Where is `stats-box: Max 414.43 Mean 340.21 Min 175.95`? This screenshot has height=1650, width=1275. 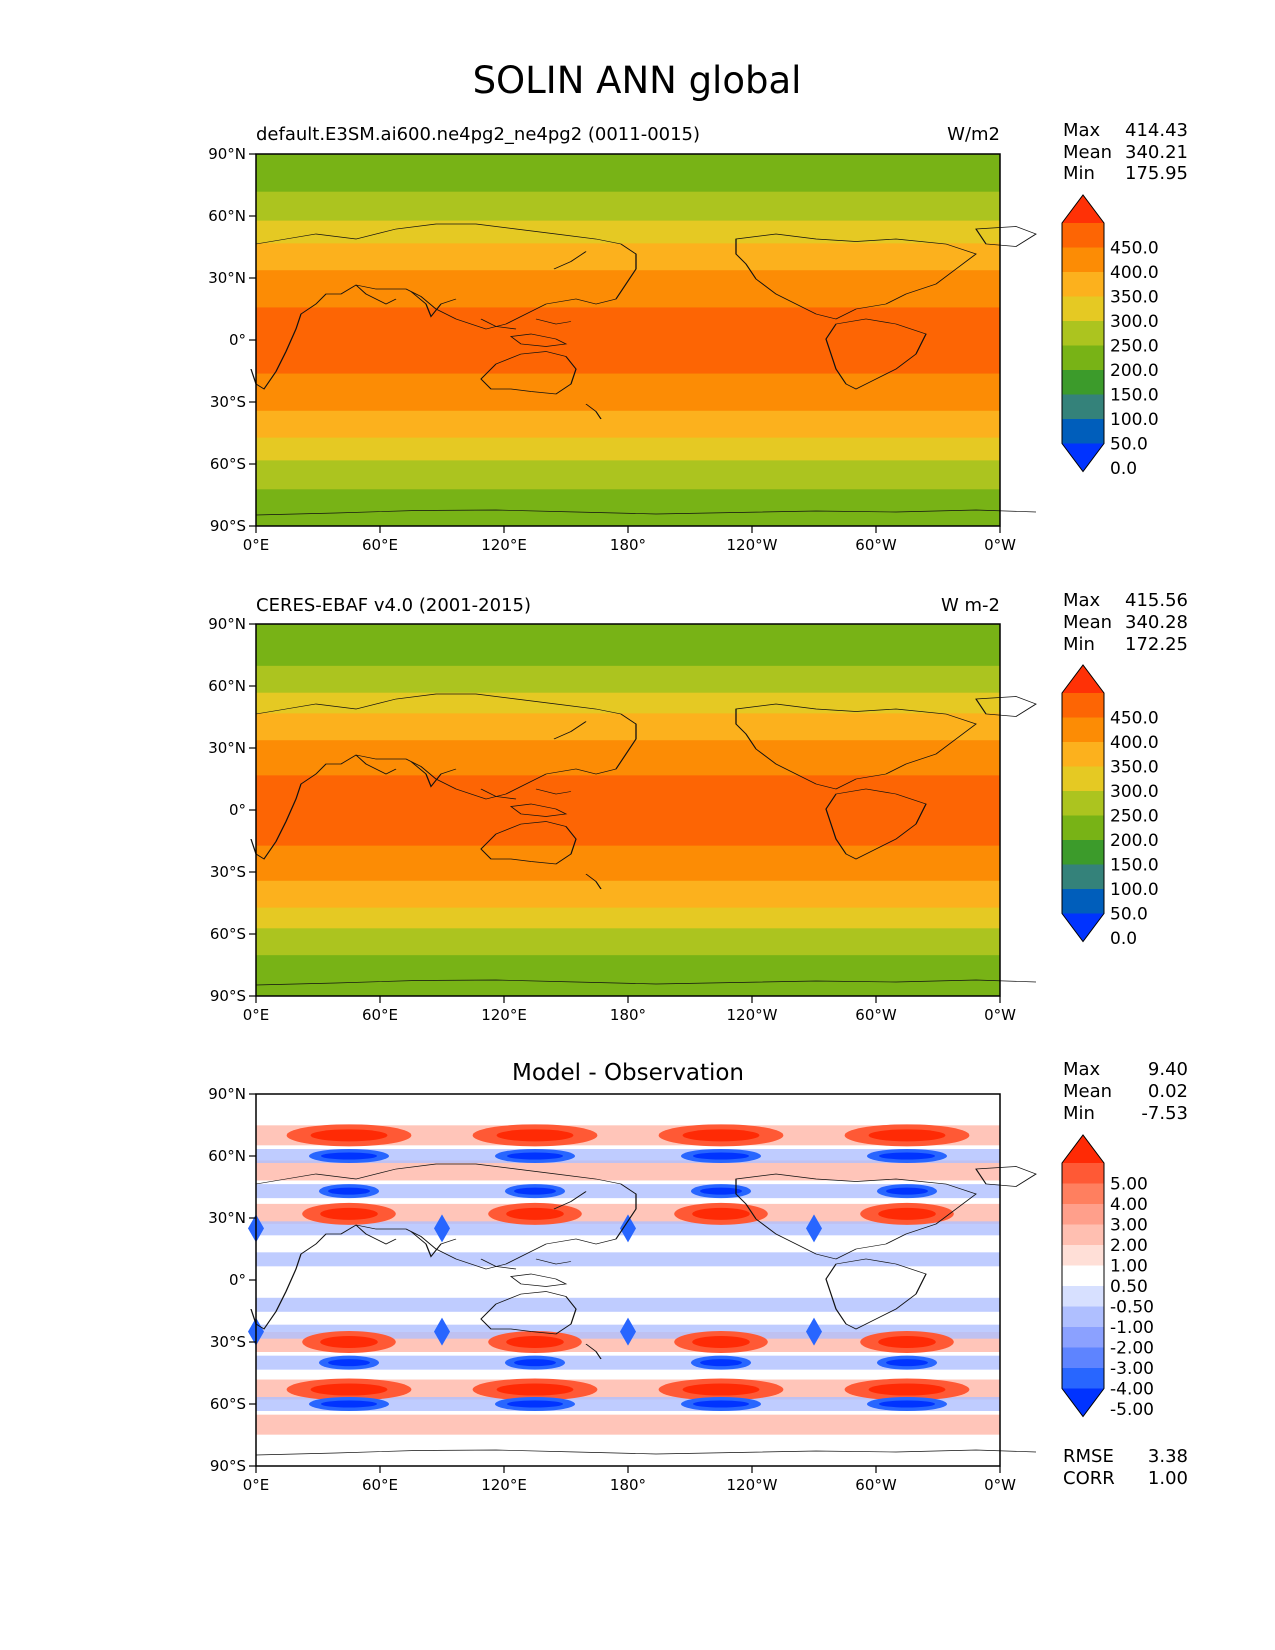
stats-box: Max 414.43 Mean 340.21 Min 175.95 is located at coordinates (1125, 152).